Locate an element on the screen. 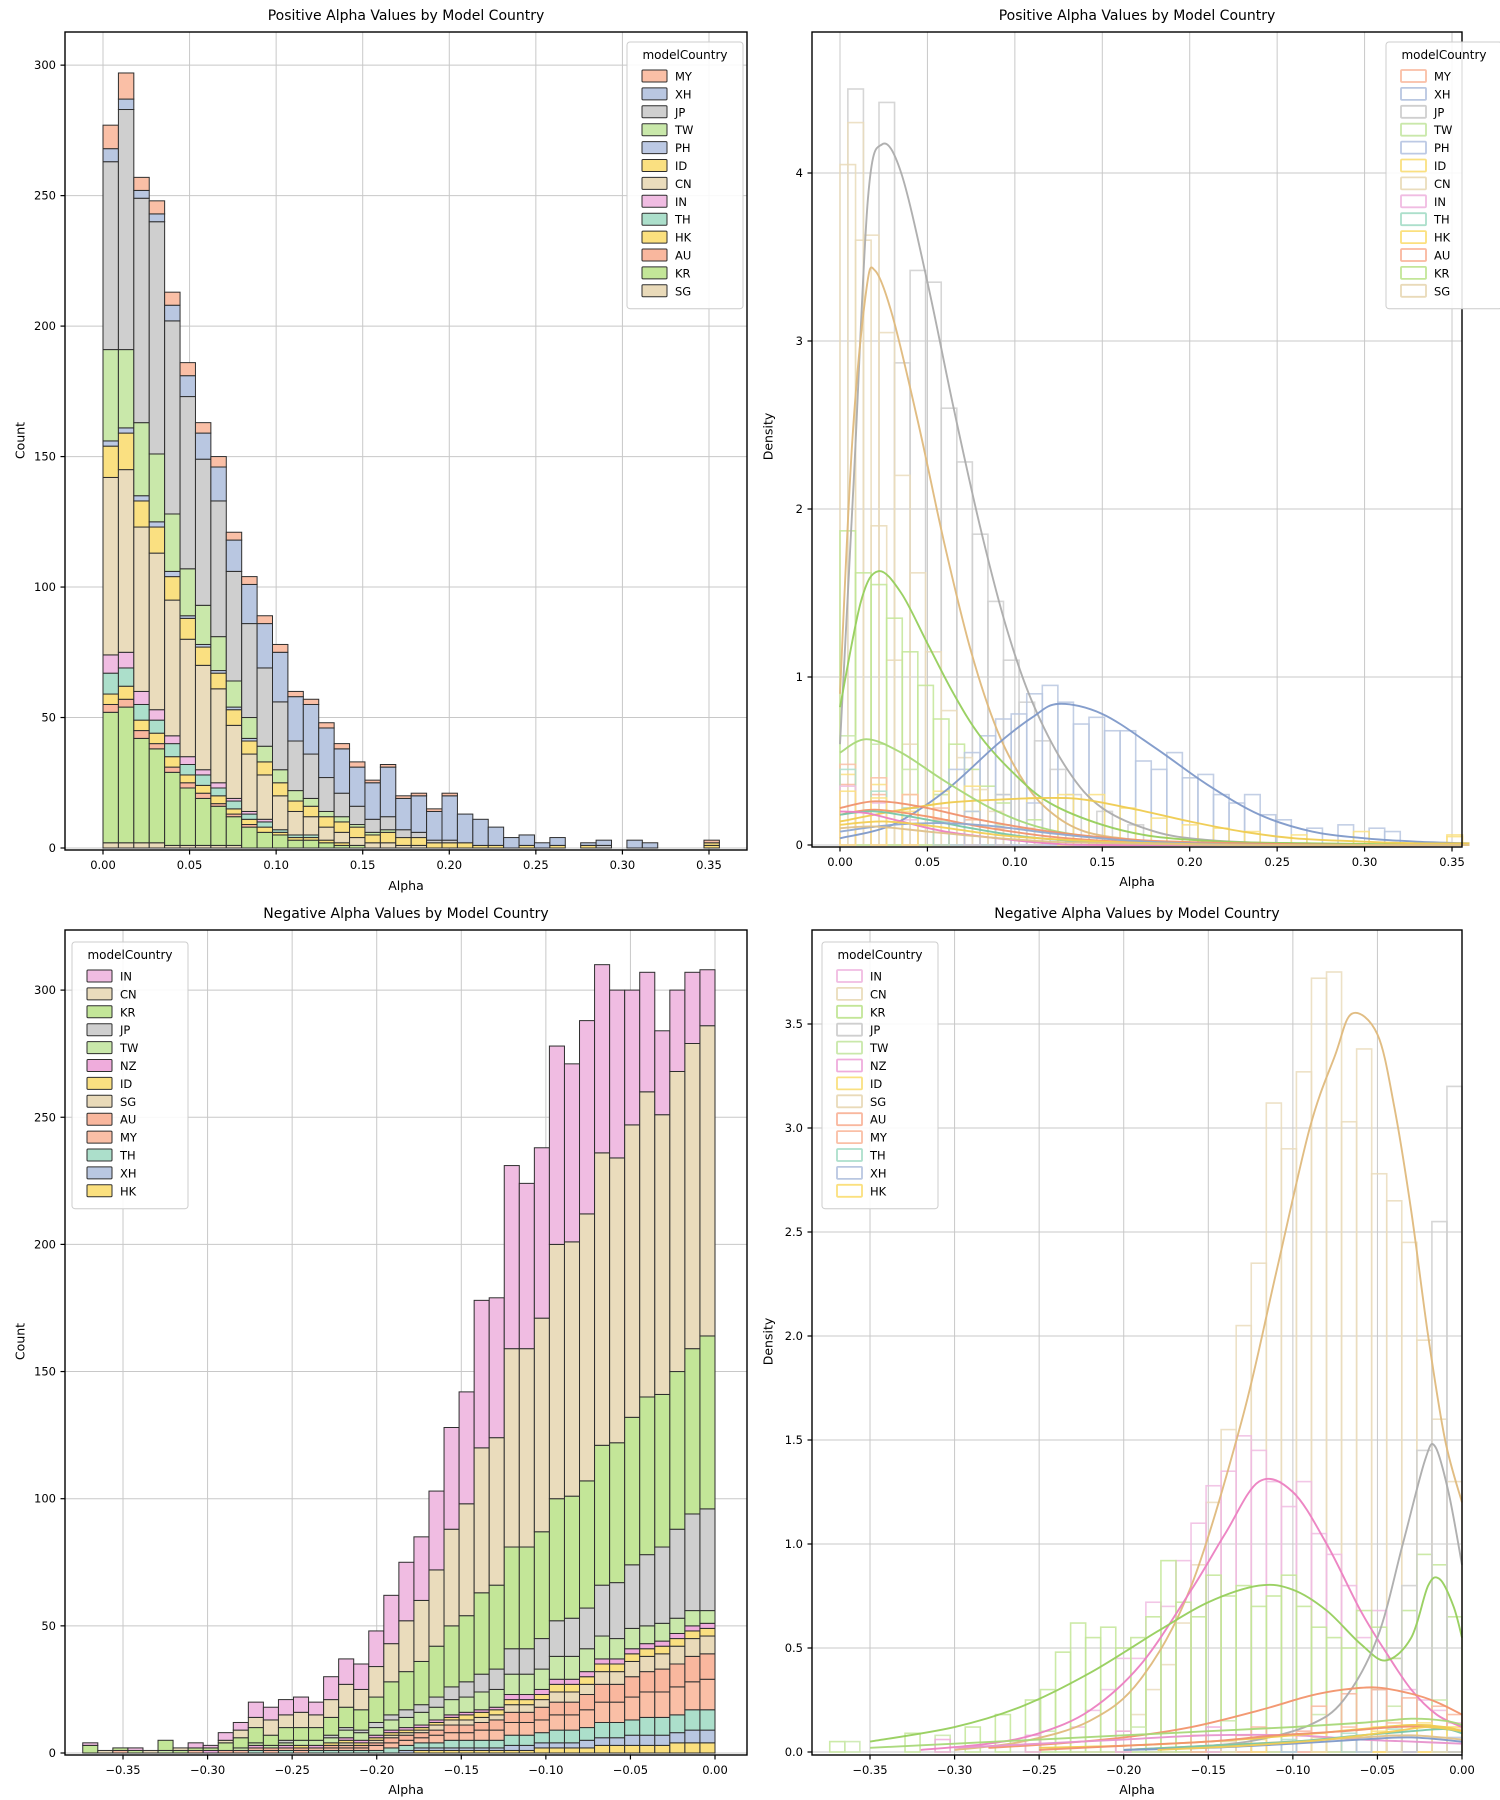 This screenshot has height=1800, width=1500. svg-text: −0.05 is located at coordinates (630, 1770).